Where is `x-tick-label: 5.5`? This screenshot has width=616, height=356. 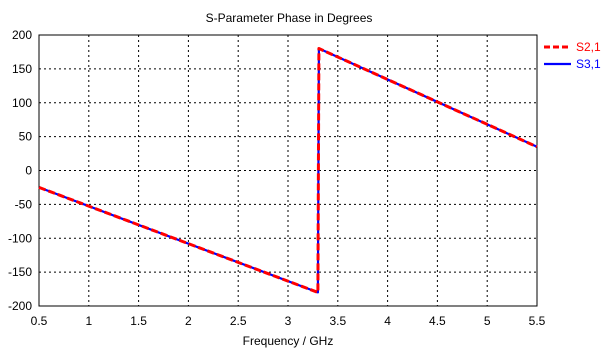 x-tick-label: 5.5 is located at coordinates (537, 321).